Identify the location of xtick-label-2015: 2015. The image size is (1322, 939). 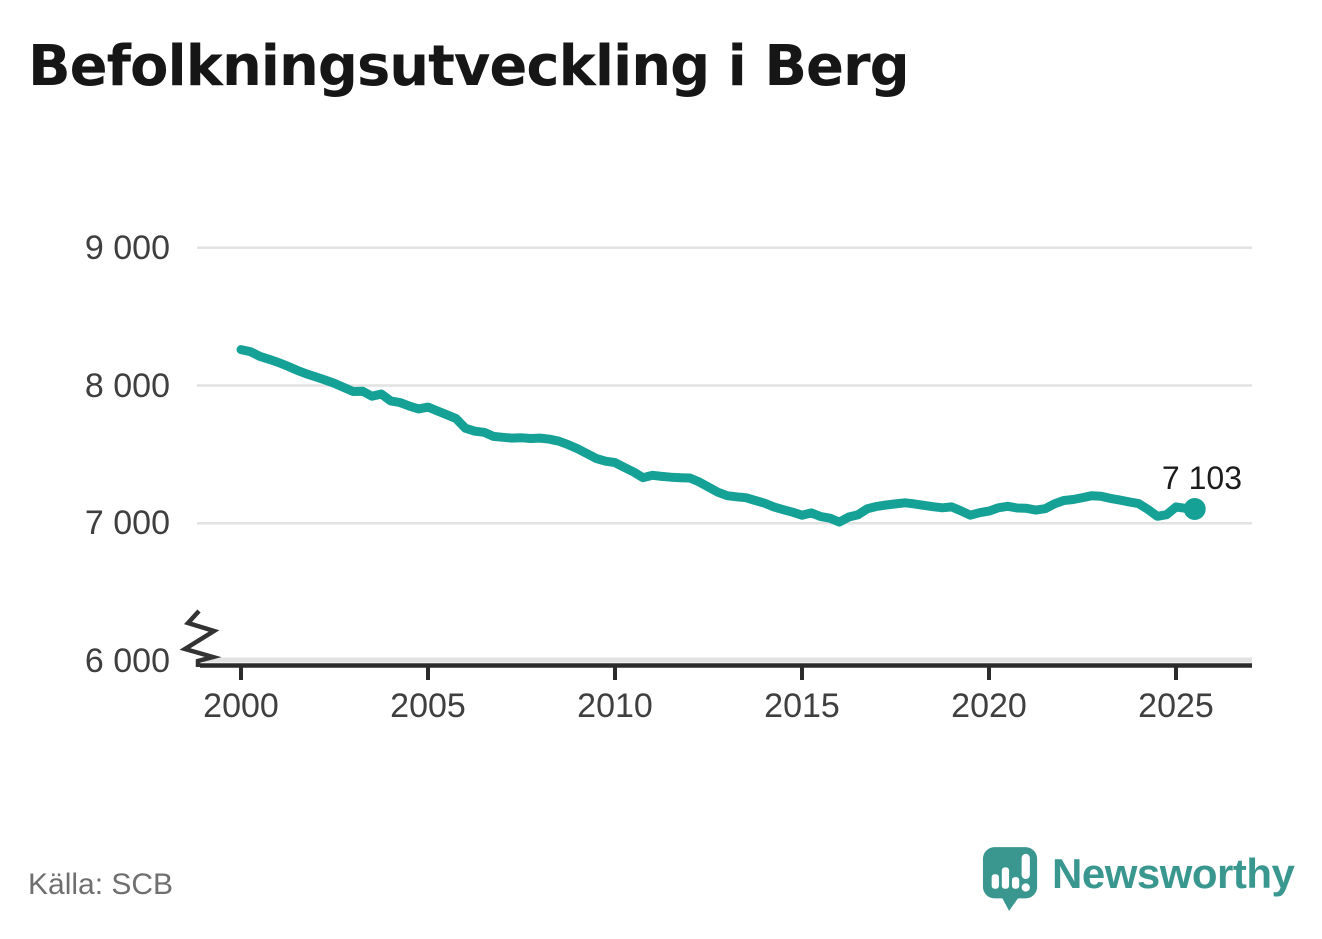
(802, 706).